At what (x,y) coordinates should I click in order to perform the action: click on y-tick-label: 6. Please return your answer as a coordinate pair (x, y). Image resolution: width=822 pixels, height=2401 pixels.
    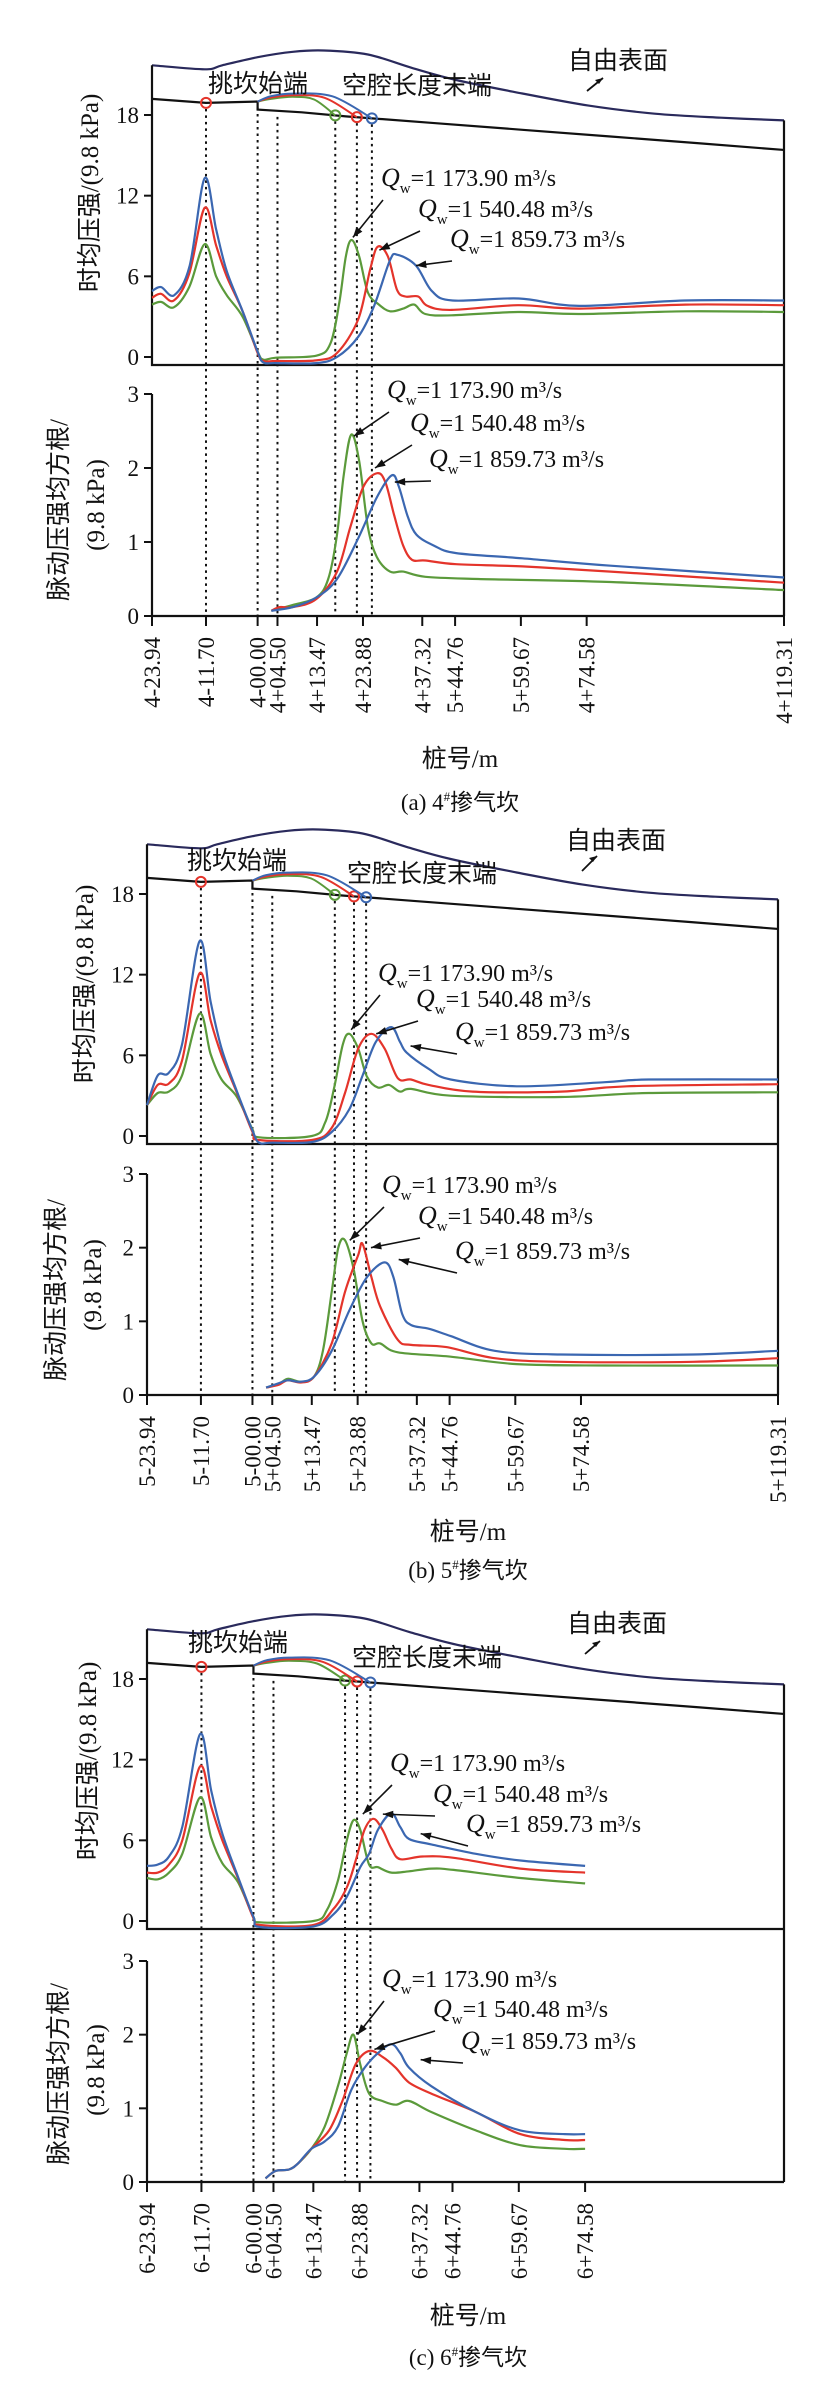
    Looking at the image, I should click on (129, 1840).